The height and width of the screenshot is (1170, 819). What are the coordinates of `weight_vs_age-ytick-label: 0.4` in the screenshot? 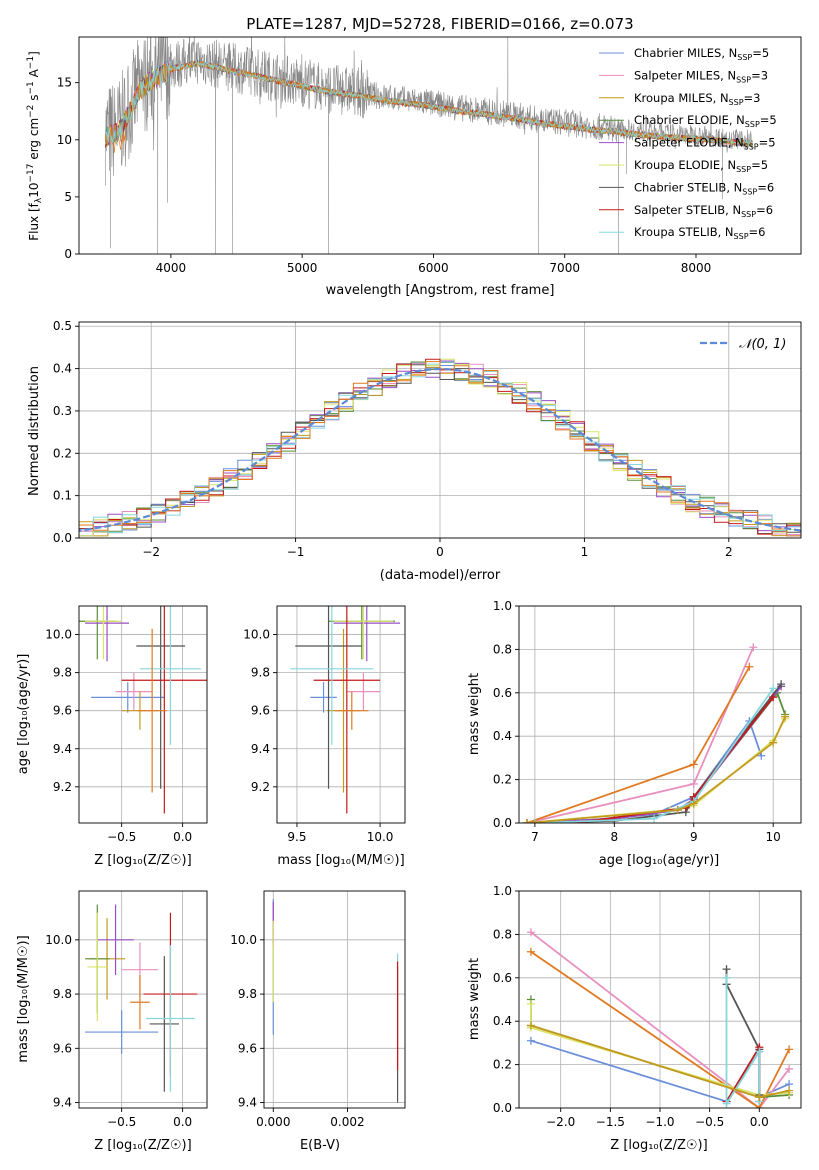 It's located at (502, 736).